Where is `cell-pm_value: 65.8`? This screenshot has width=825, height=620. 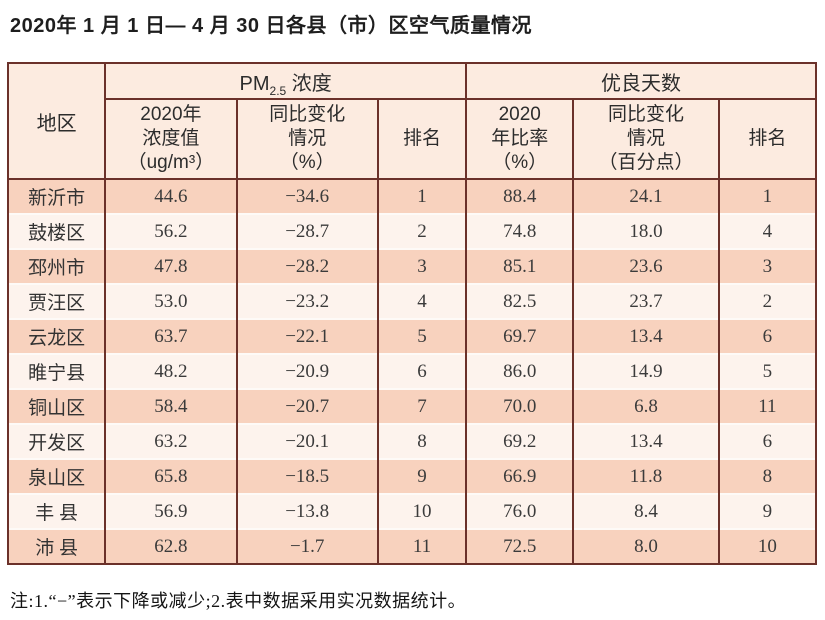
cell-pm_value: 65.8 is located at coordinates (171, 476).